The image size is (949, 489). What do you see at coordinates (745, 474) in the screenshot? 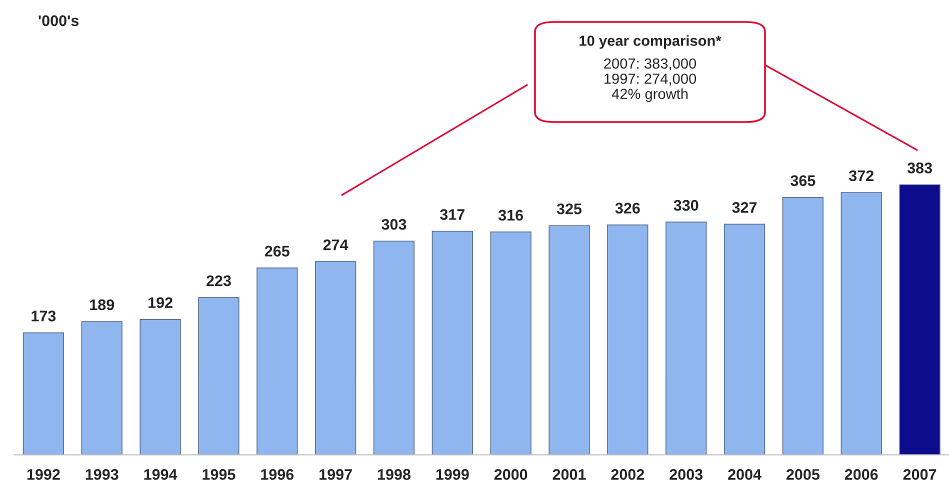
I see `x-tick-label: 2004` at bounding box center [745, 474].